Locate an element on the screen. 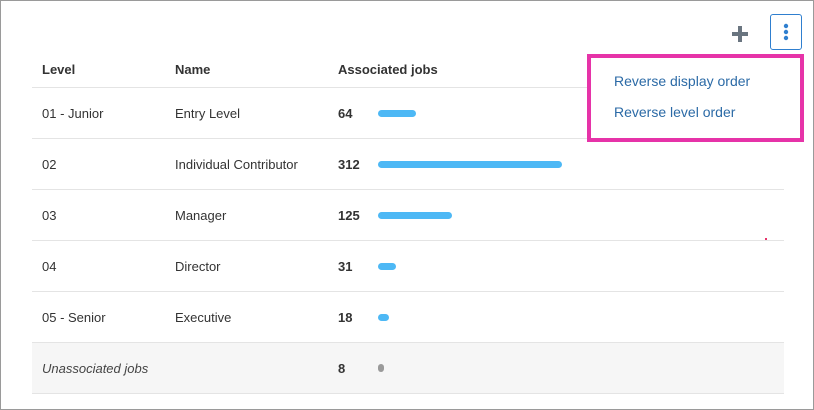 The width and height of the screenshot is (814, 410). row-level: 01 - Junior is located at coordinates (98, 113).